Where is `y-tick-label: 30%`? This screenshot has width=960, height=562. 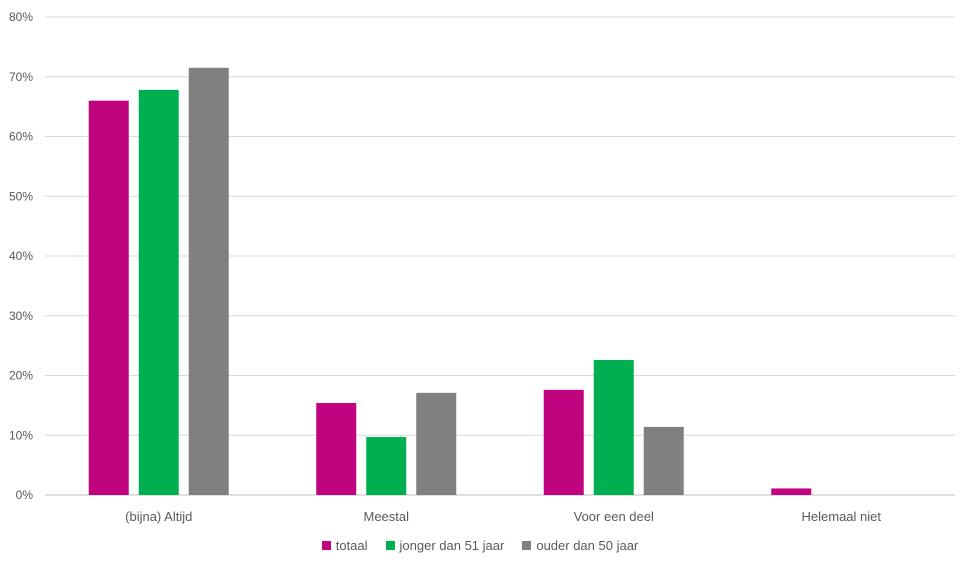
y-tick-label: 30% is located at coordinates (21, 316).